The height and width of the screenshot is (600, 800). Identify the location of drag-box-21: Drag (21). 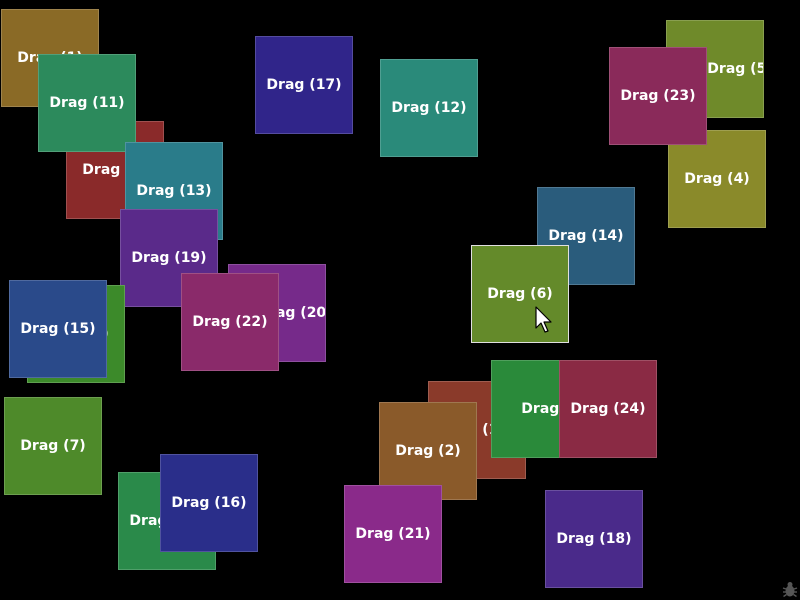
(393, 534).